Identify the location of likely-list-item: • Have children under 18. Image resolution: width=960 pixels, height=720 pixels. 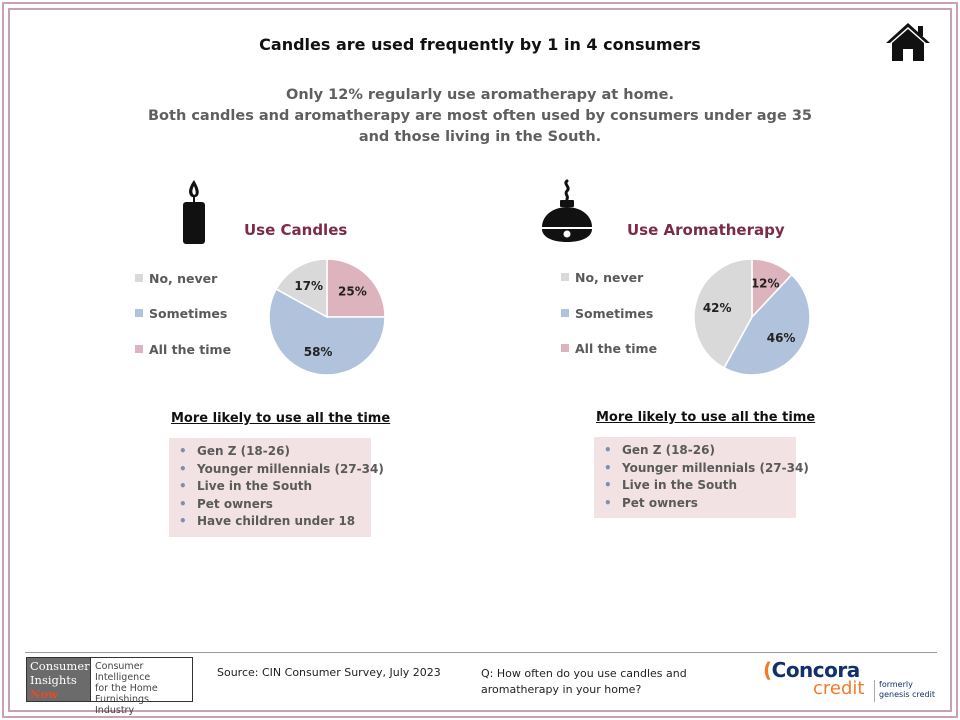
(270, 522).